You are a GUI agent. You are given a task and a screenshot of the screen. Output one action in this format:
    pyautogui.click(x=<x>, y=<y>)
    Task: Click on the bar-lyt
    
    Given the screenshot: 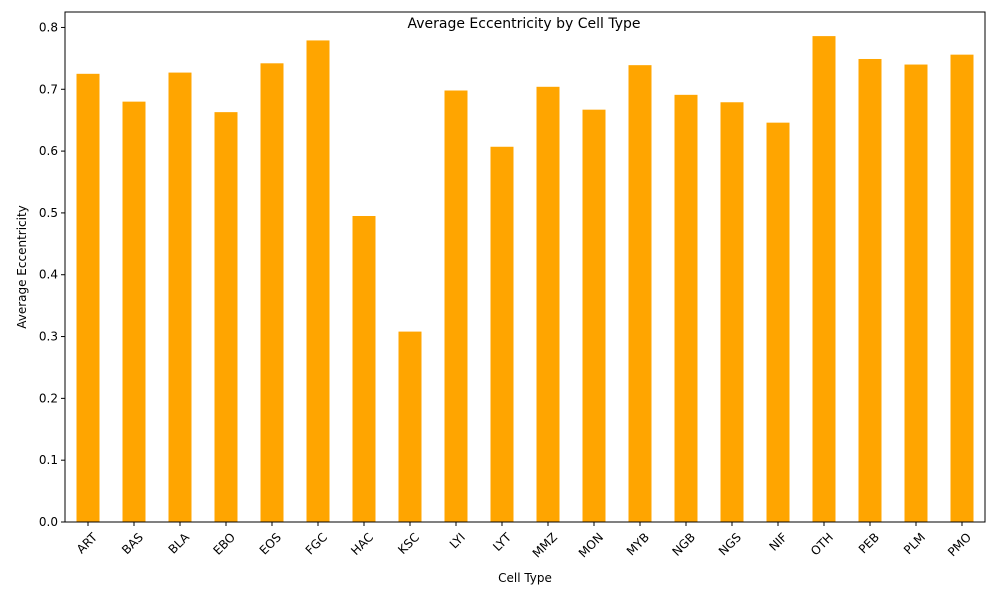 What is the action you would take?
    pyautogui.click(x=502, y=334)
    